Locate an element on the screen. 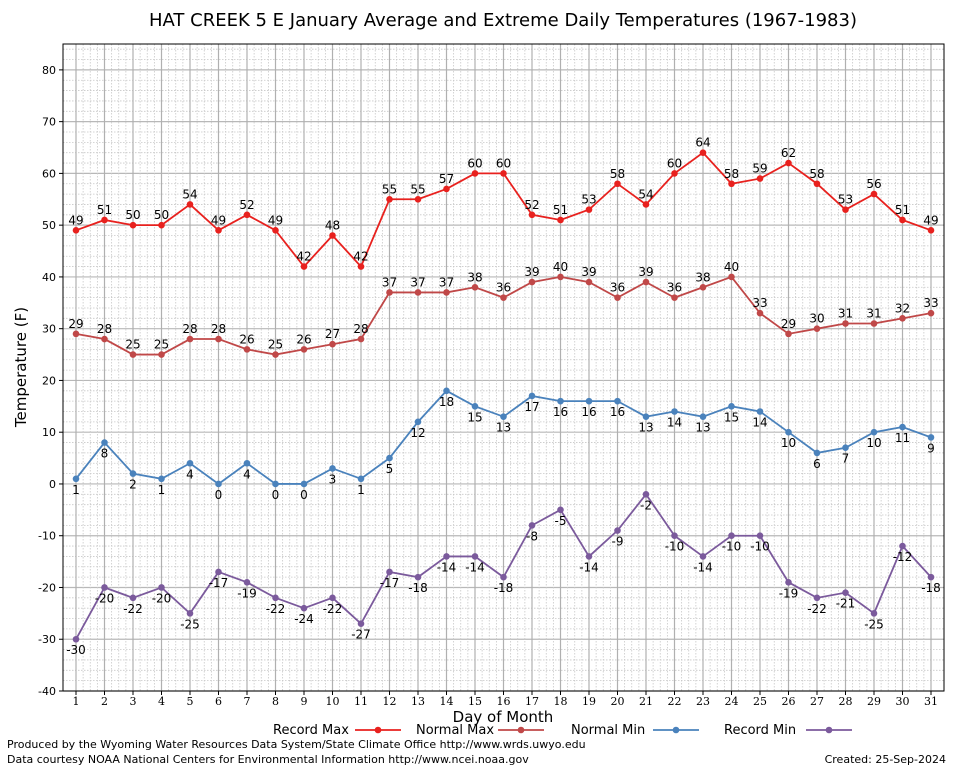 Image resolution: width=954 pixels, height=768 pixels. footer-created-date: Created: 25-Sep-2024 is located at coordinates (885, 759).